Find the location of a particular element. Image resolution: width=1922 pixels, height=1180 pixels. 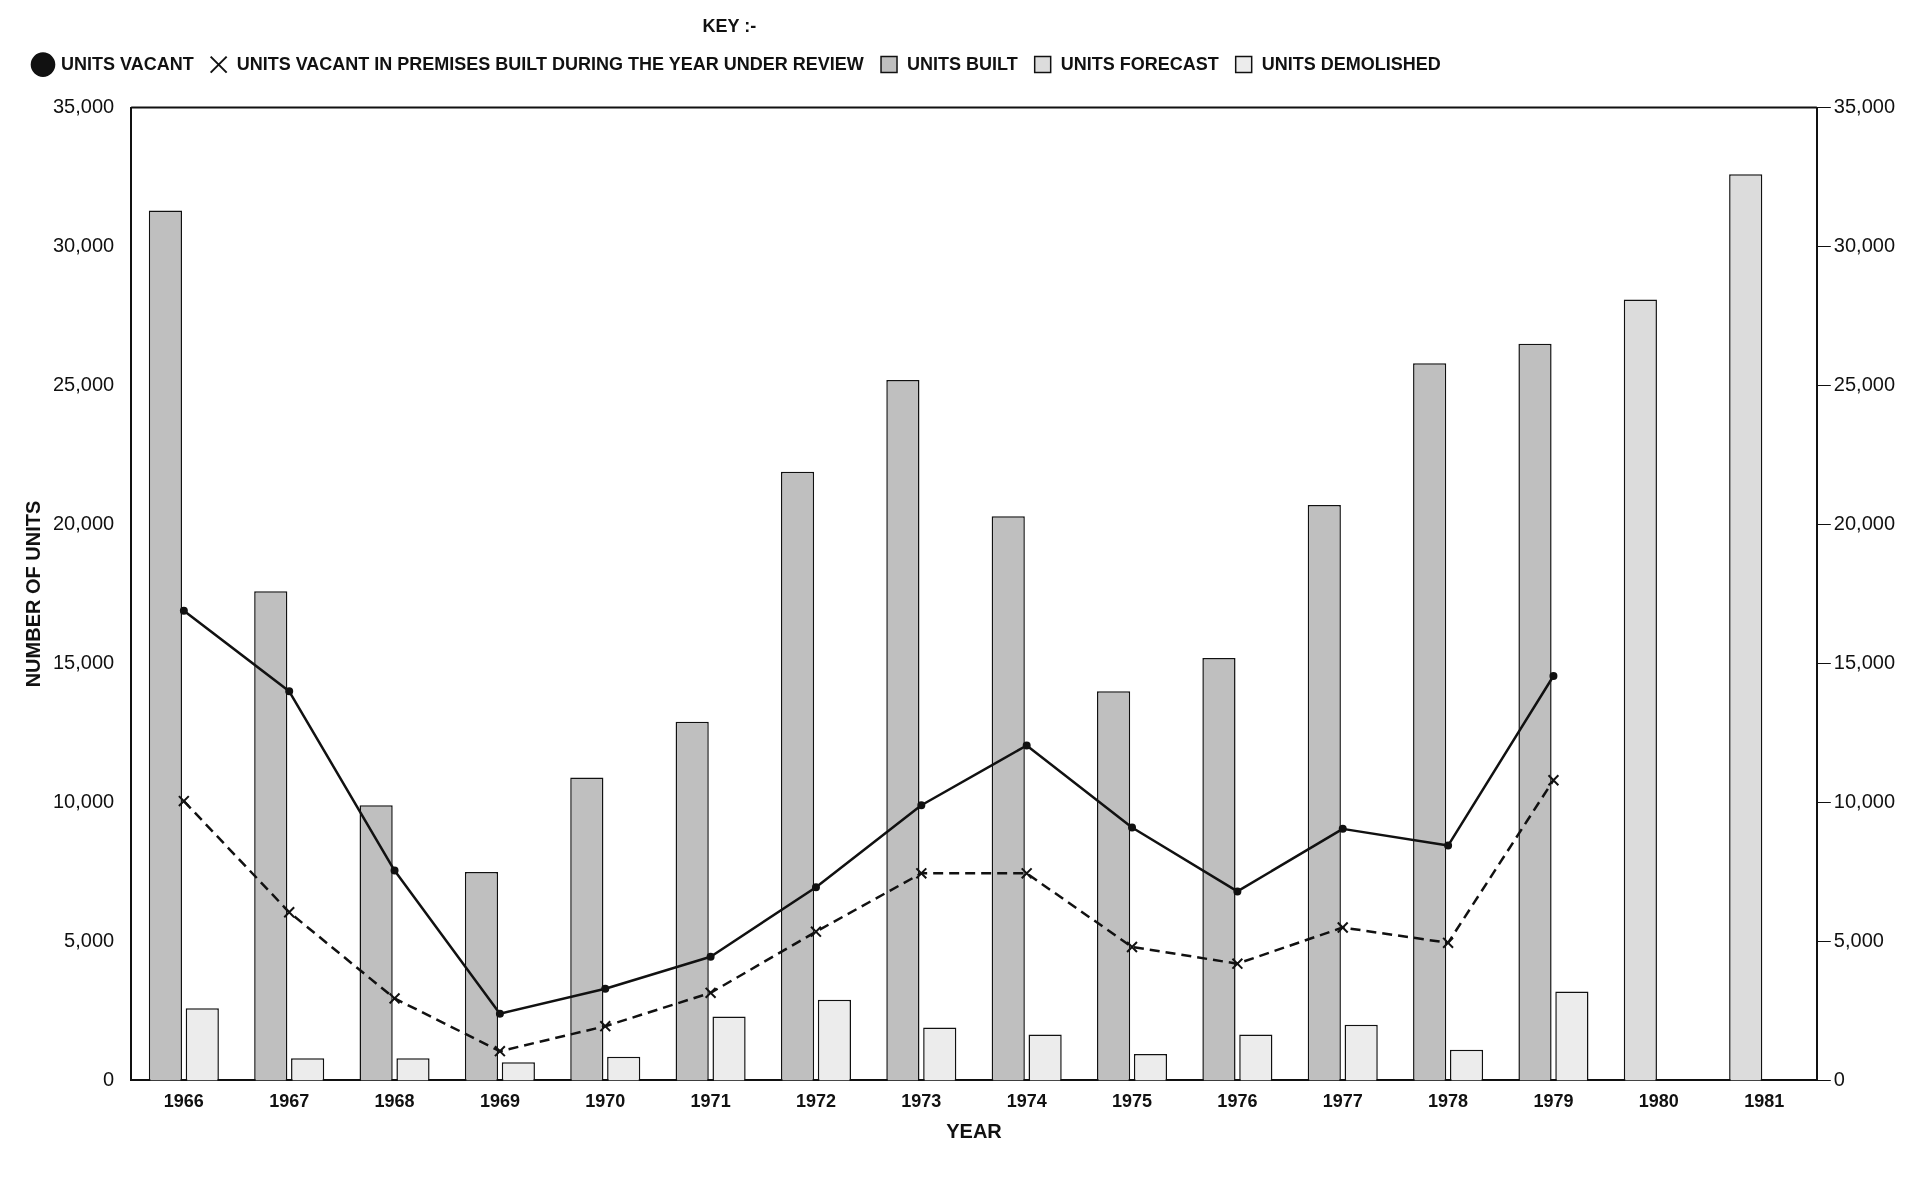

y2-tick-label: 0 is located at coordinates (1839, 1078).